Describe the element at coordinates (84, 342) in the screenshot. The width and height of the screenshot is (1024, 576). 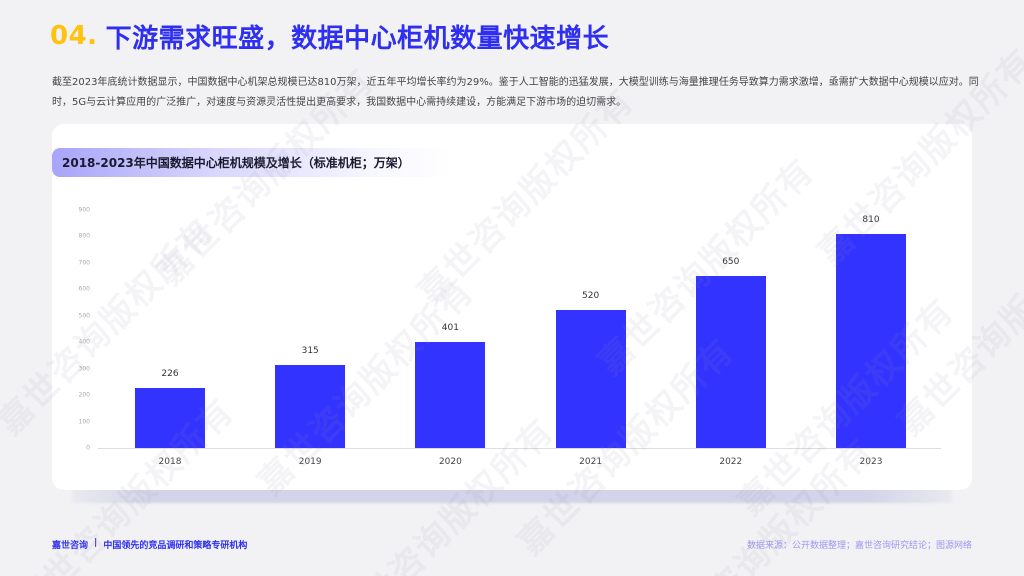
I see `y-tick-label: 400` at that location.